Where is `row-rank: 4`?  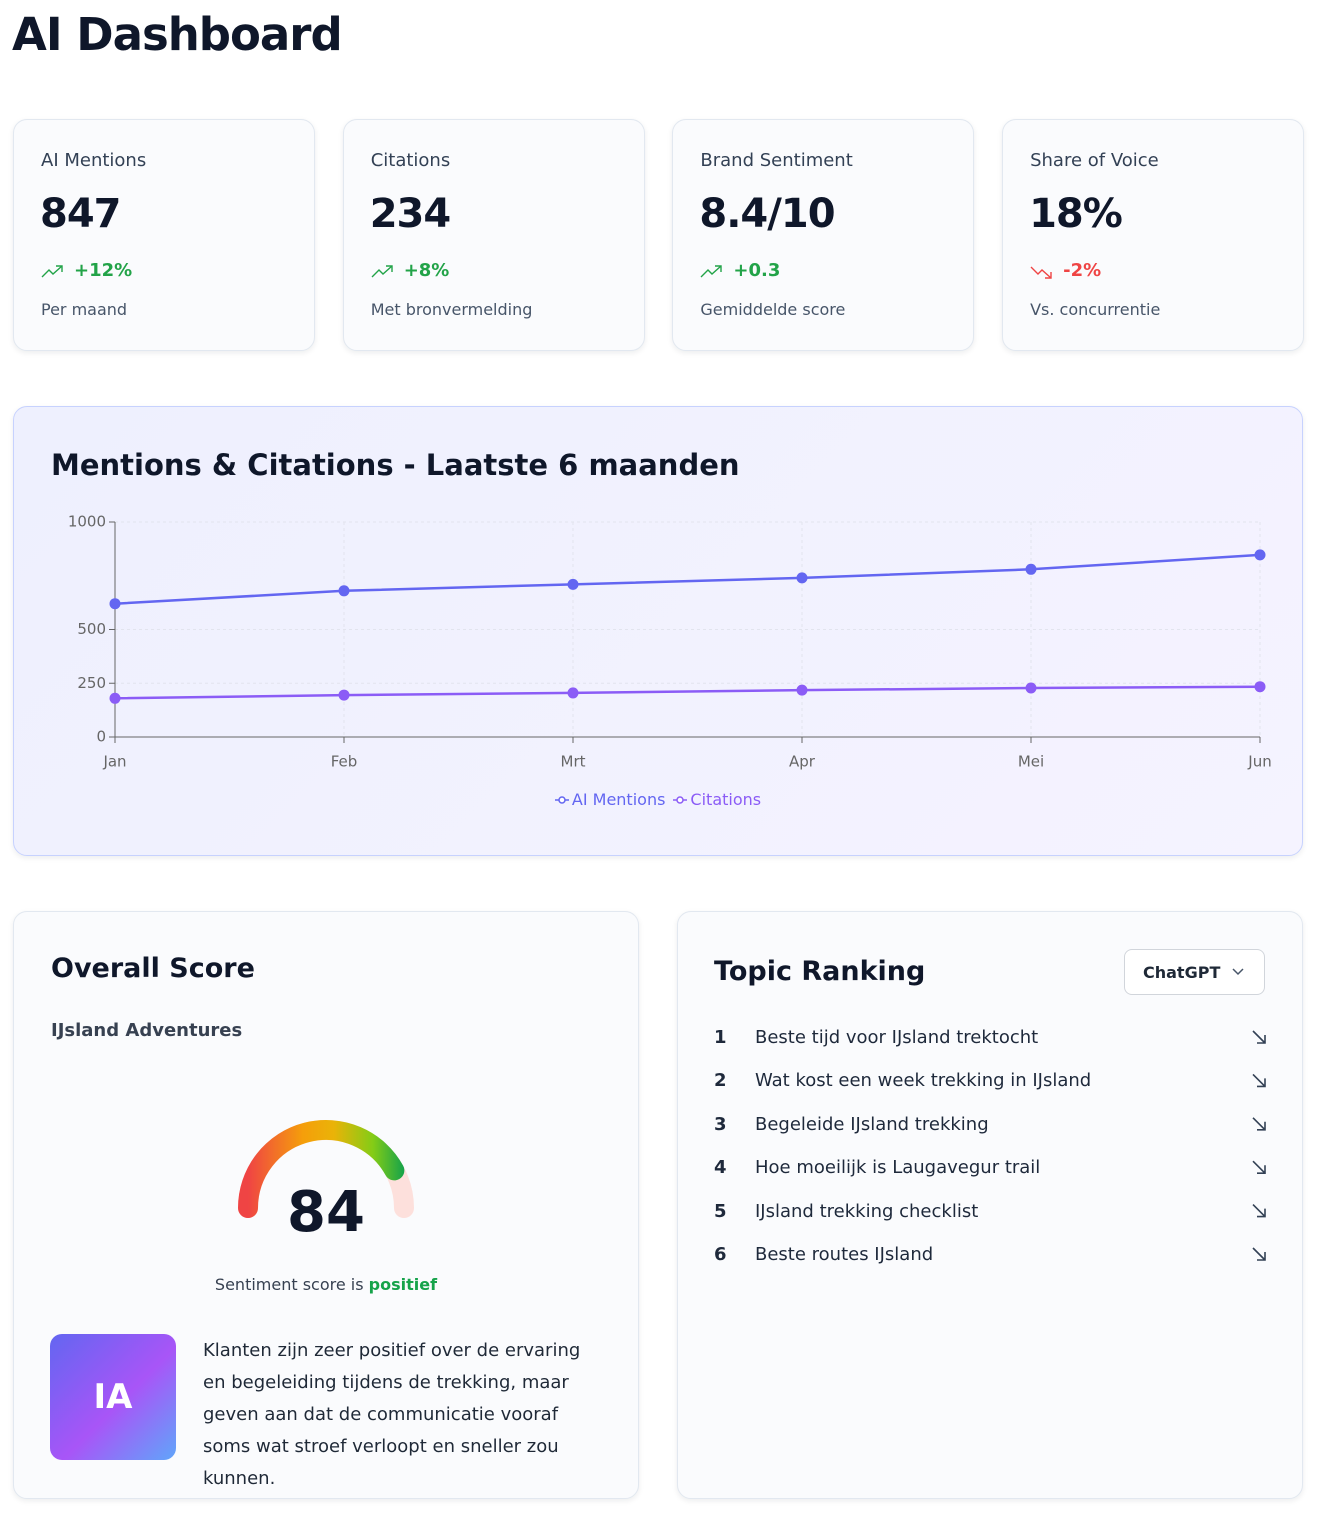
row-rank: 4 is located at coordinates (720, 1168).